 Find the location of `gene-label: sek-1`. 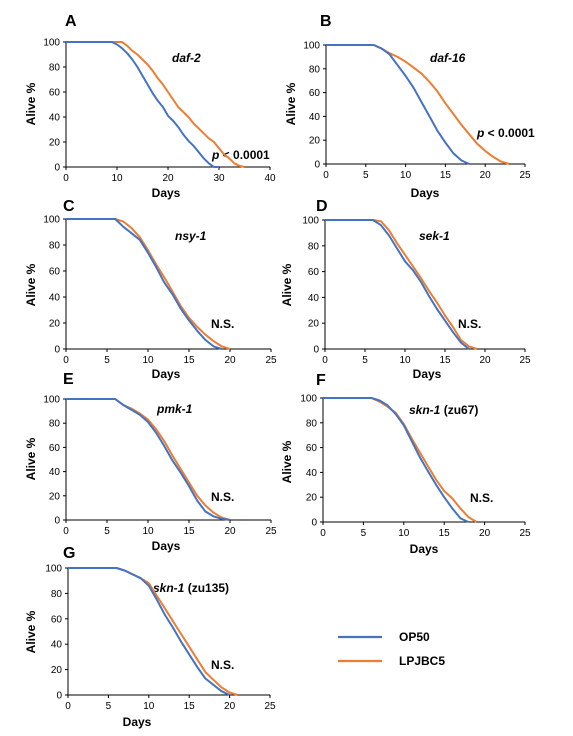

gene-label: sek-1 is located at coordinates (434, 236).